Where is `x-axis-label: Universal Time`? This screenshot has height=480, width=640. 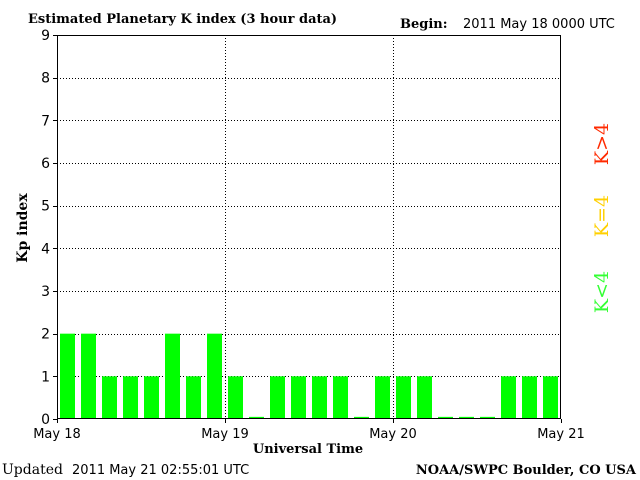
x-axis-label: Universal Time is located at coordinates (308, 449).